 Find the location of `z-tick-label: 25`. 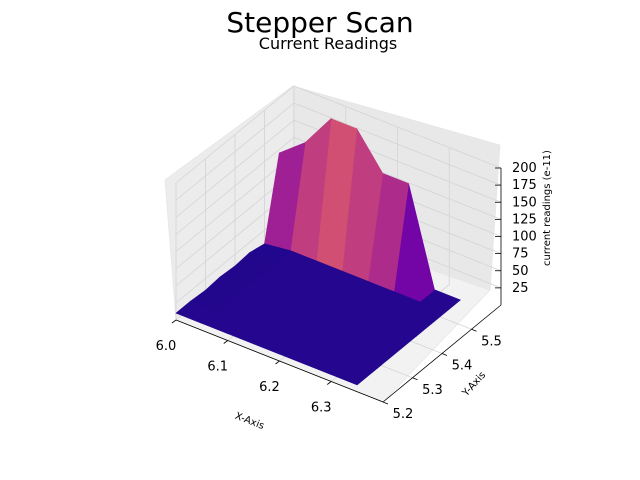

z-tick-label: 25 is located at coordinates (520, 288).